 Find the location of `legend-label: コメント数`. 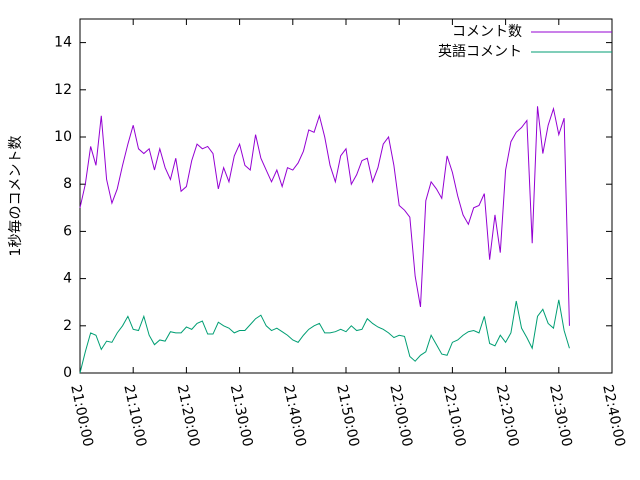

legend-label: コメント数 is located at coordinates (487, 32).